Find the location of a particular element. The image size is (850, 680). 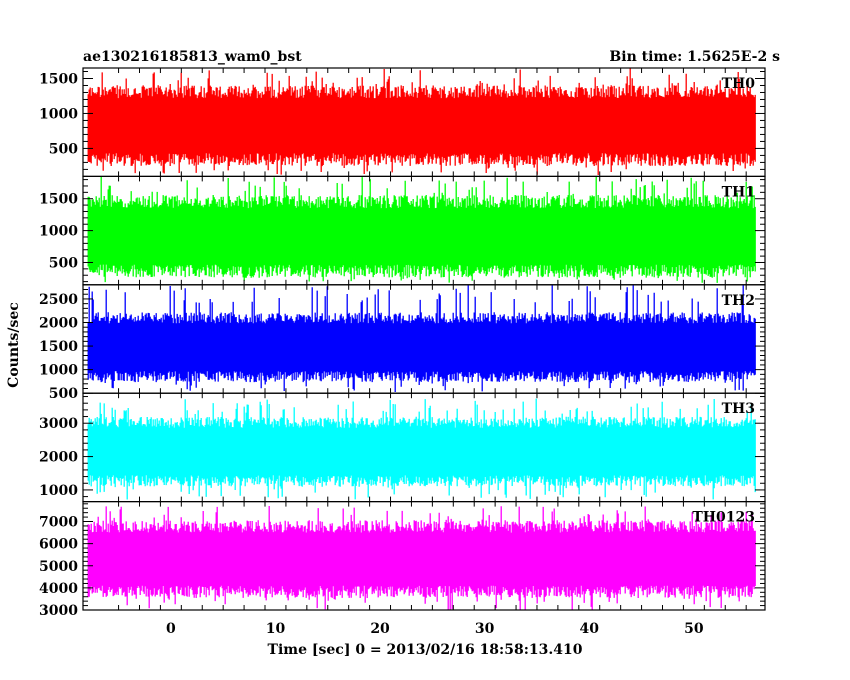

x-tick-label: 10 is located at coordinates (276, 629).